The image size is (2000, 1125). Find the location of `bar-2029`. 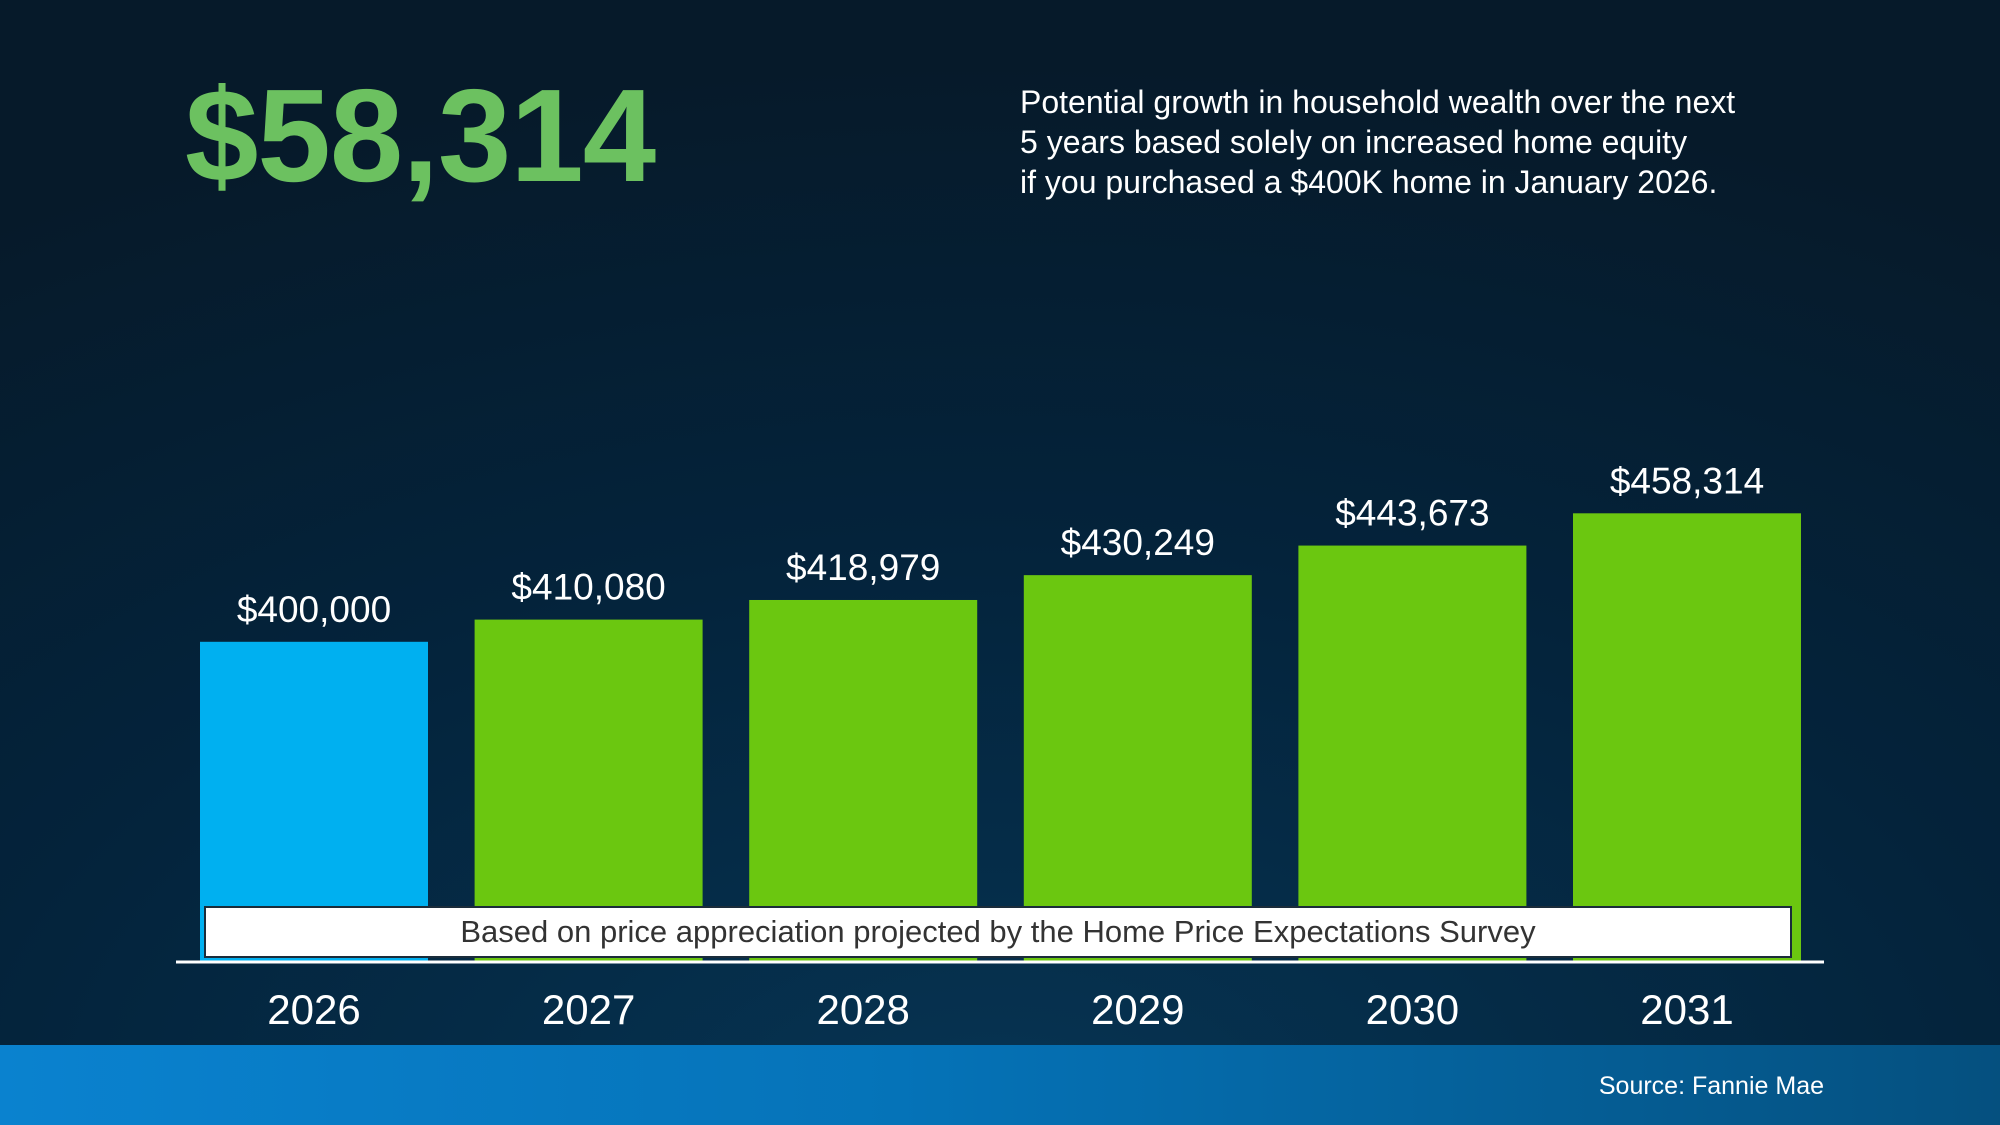

bar-2029 is located at coordinates (1137, 768).